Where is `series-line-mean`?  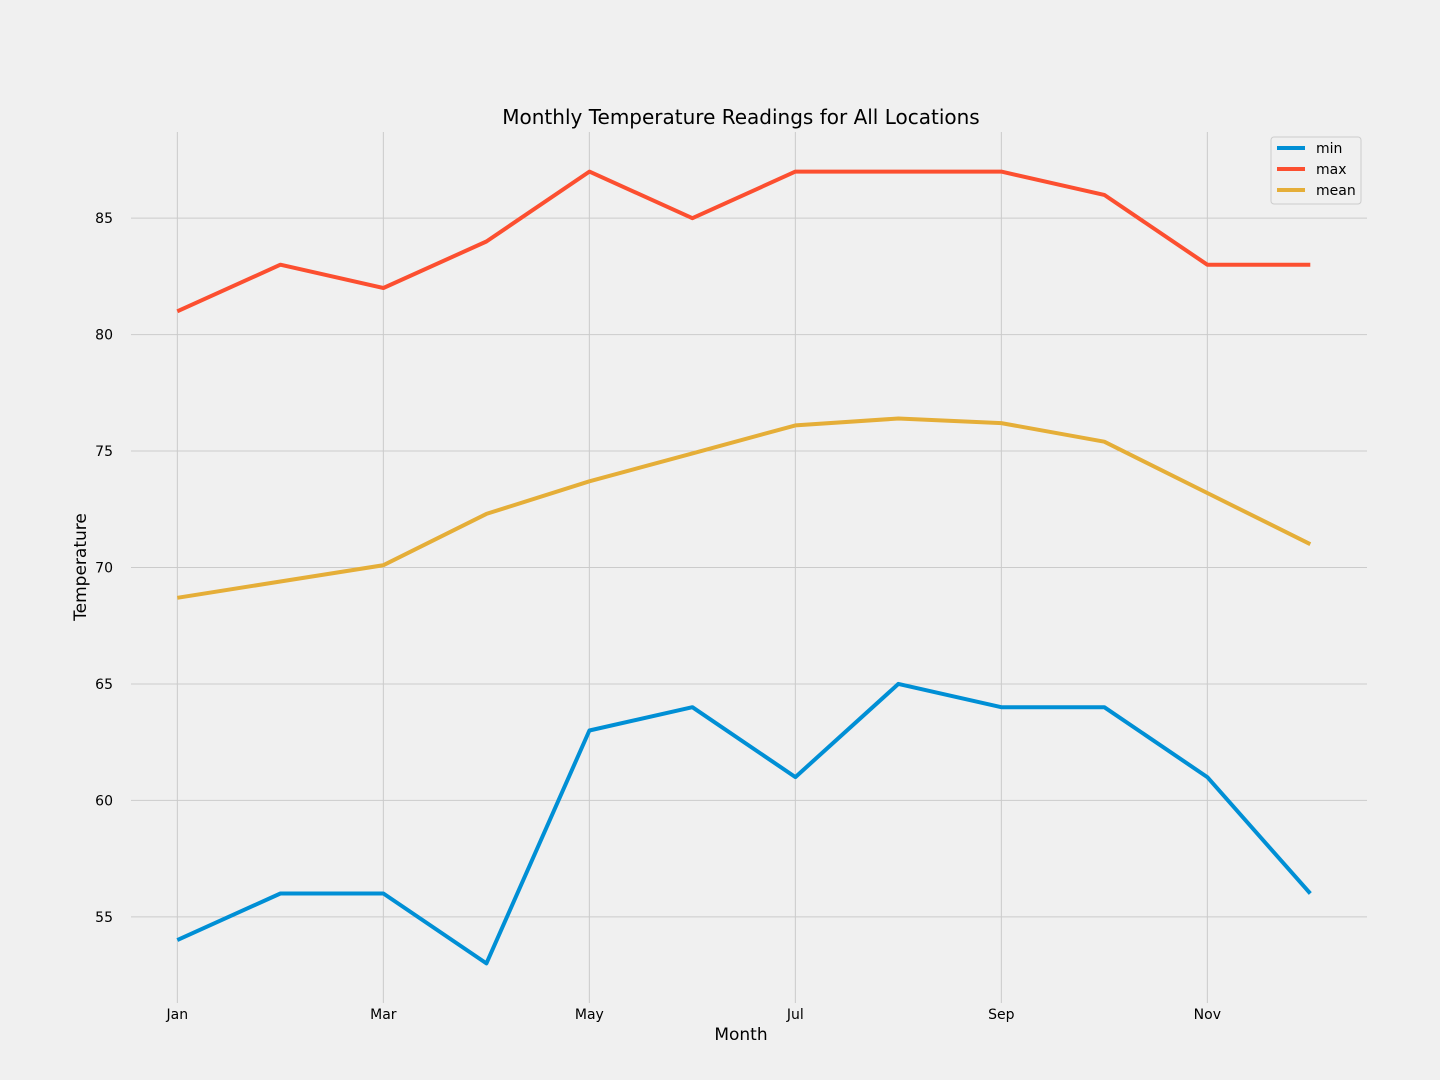
series-line-mean is located at coordinates (744, 508).